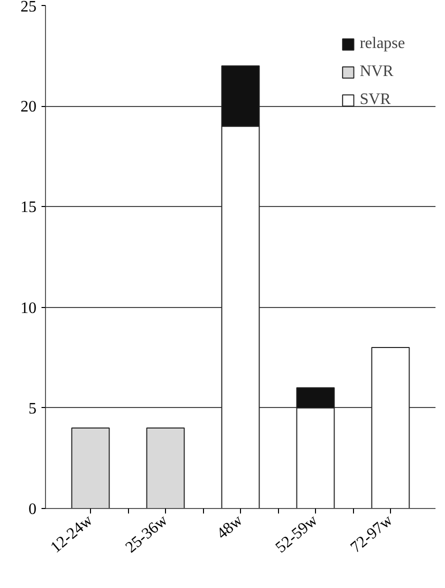 This screenshot has height=588, width=445. Describe the element at coordinates (28, 107) in the screenshot. I see `y-tick-label: 20` at that location.